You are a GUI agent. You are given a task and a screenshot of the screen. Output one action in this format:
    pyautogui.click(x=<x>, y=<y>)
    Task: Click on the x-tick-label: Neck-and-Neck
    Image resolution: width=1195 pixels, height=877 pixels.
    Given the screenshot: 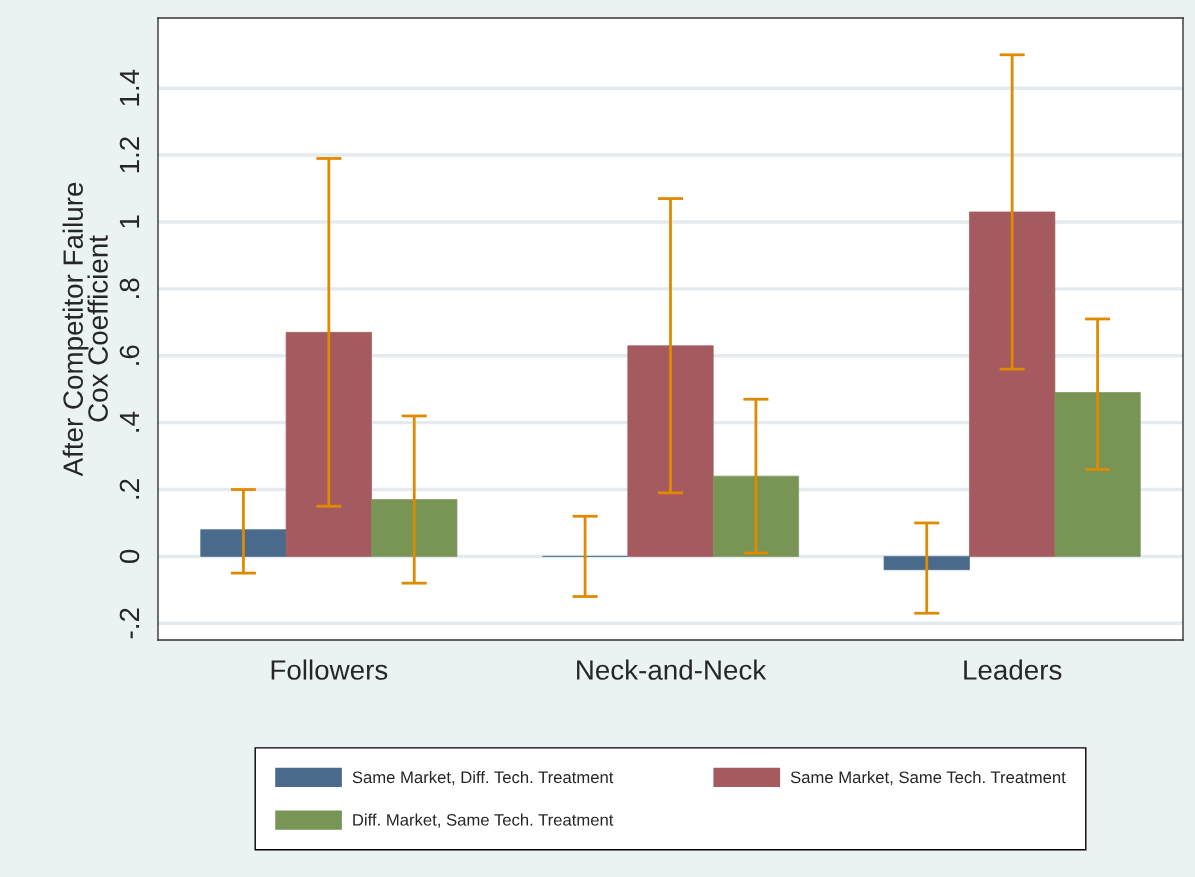 What is the action you would take?
    pyautogui.click(x=672, y=669)
    